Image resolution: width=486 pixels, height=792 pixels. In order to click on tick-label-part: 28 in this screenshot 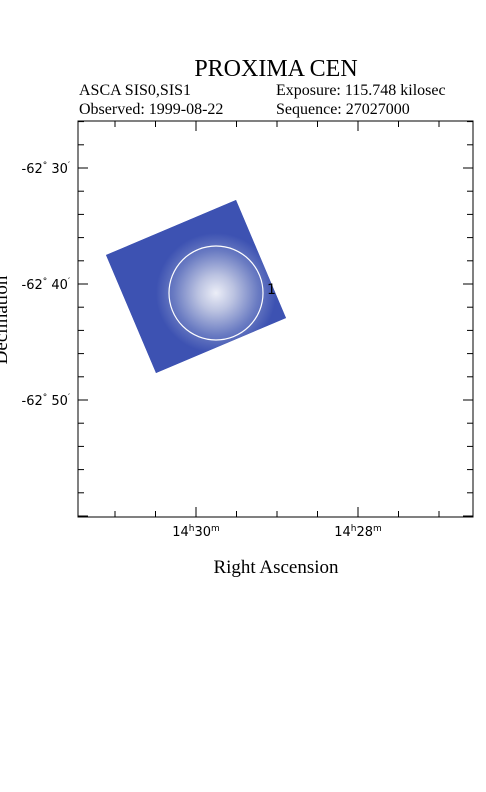, I will do `click(364, 532)`.